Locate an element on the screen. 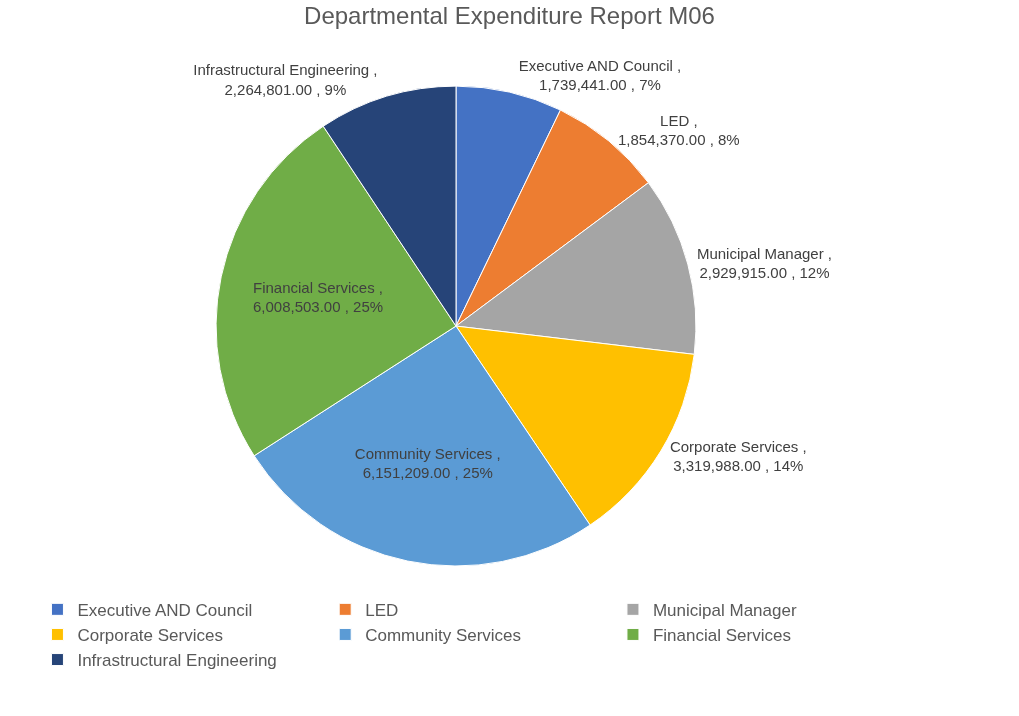 The height and width of the screenshot is (716, 1019). legend-label: Financial Services is located at coordinates (721, 636).